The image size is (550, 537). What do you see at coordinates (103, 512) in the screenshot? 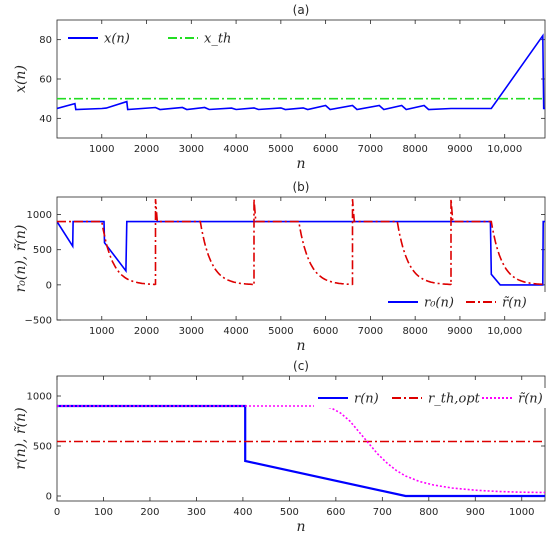
I see `x-tick-label: 100` at bounding box center [103, 512].